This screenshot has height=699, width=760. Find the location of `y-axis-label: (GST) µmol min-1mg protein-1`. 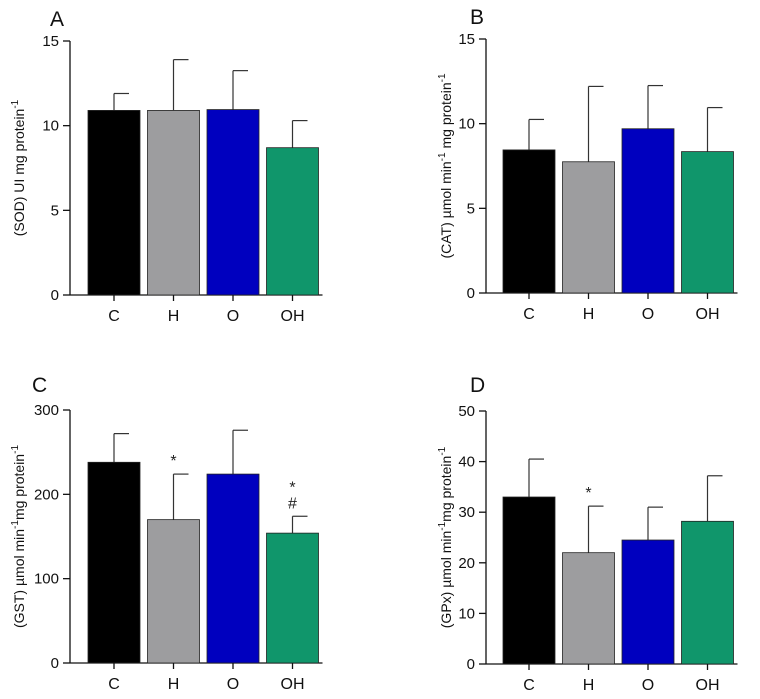

y-axis-label: (GST) µmol min-1mg protein-1 is located at coordinates (18, 536).